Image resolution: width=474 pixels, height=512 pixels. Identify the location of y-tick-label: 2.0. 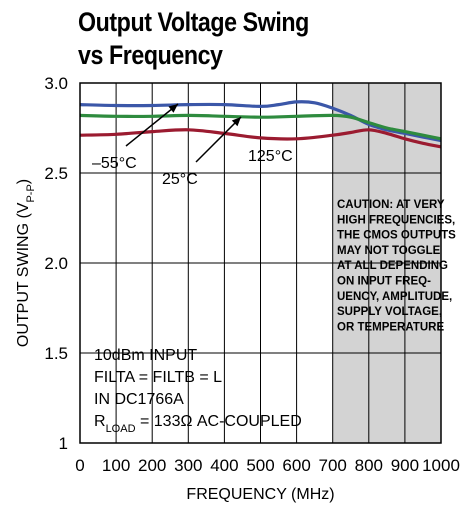
(56, 263).